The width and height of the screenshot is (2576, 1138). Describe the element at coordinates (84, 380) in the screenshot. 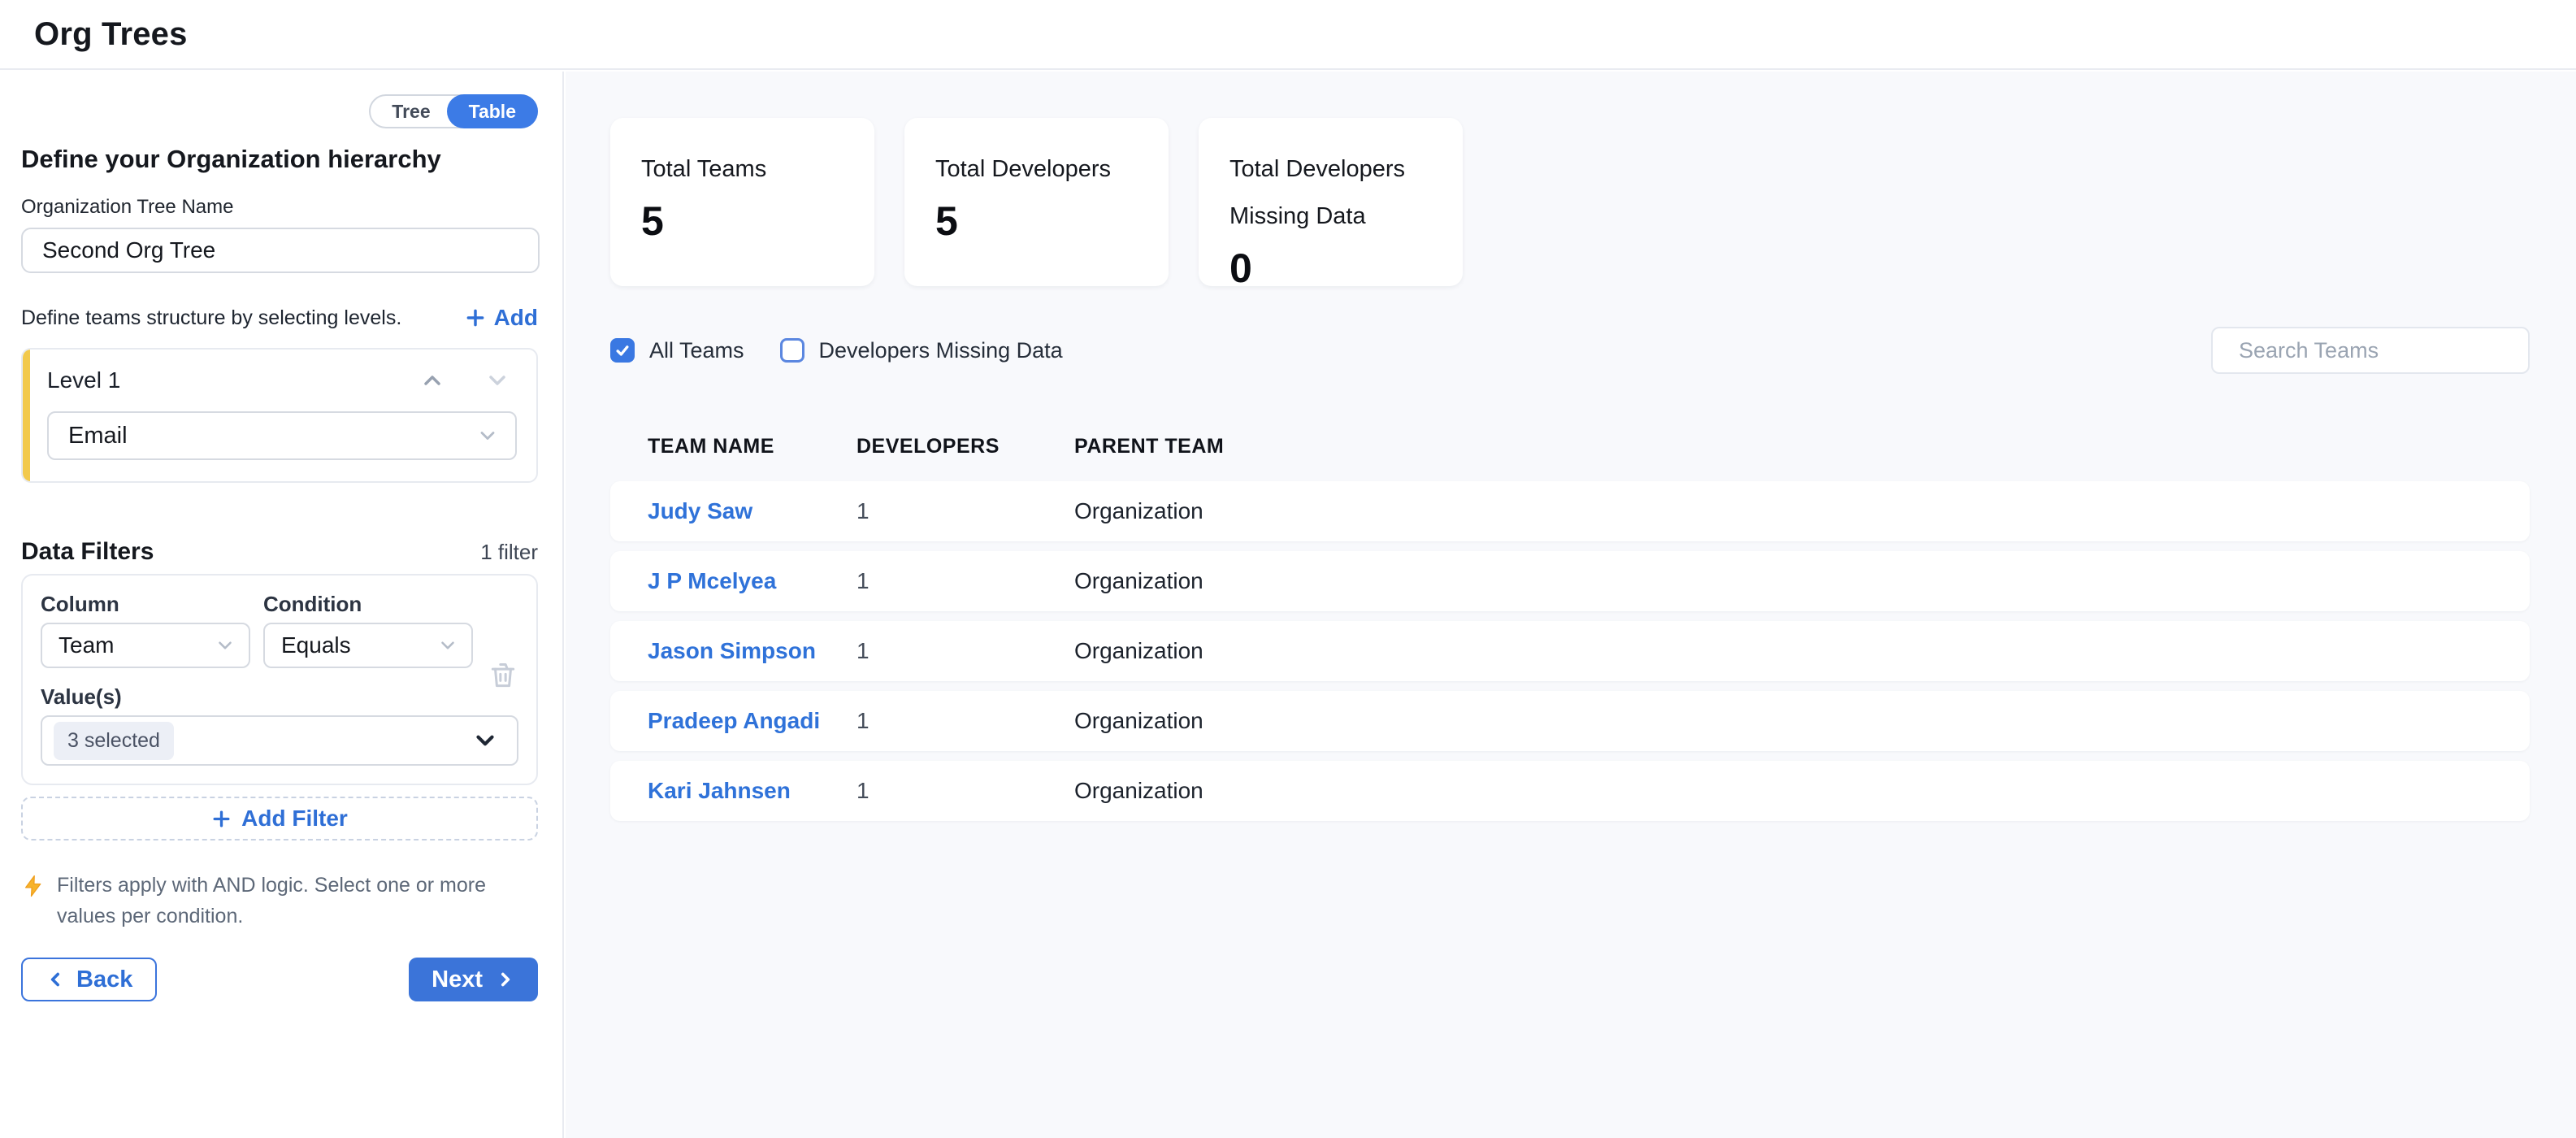

I see `level-label: Level 1` at that location.